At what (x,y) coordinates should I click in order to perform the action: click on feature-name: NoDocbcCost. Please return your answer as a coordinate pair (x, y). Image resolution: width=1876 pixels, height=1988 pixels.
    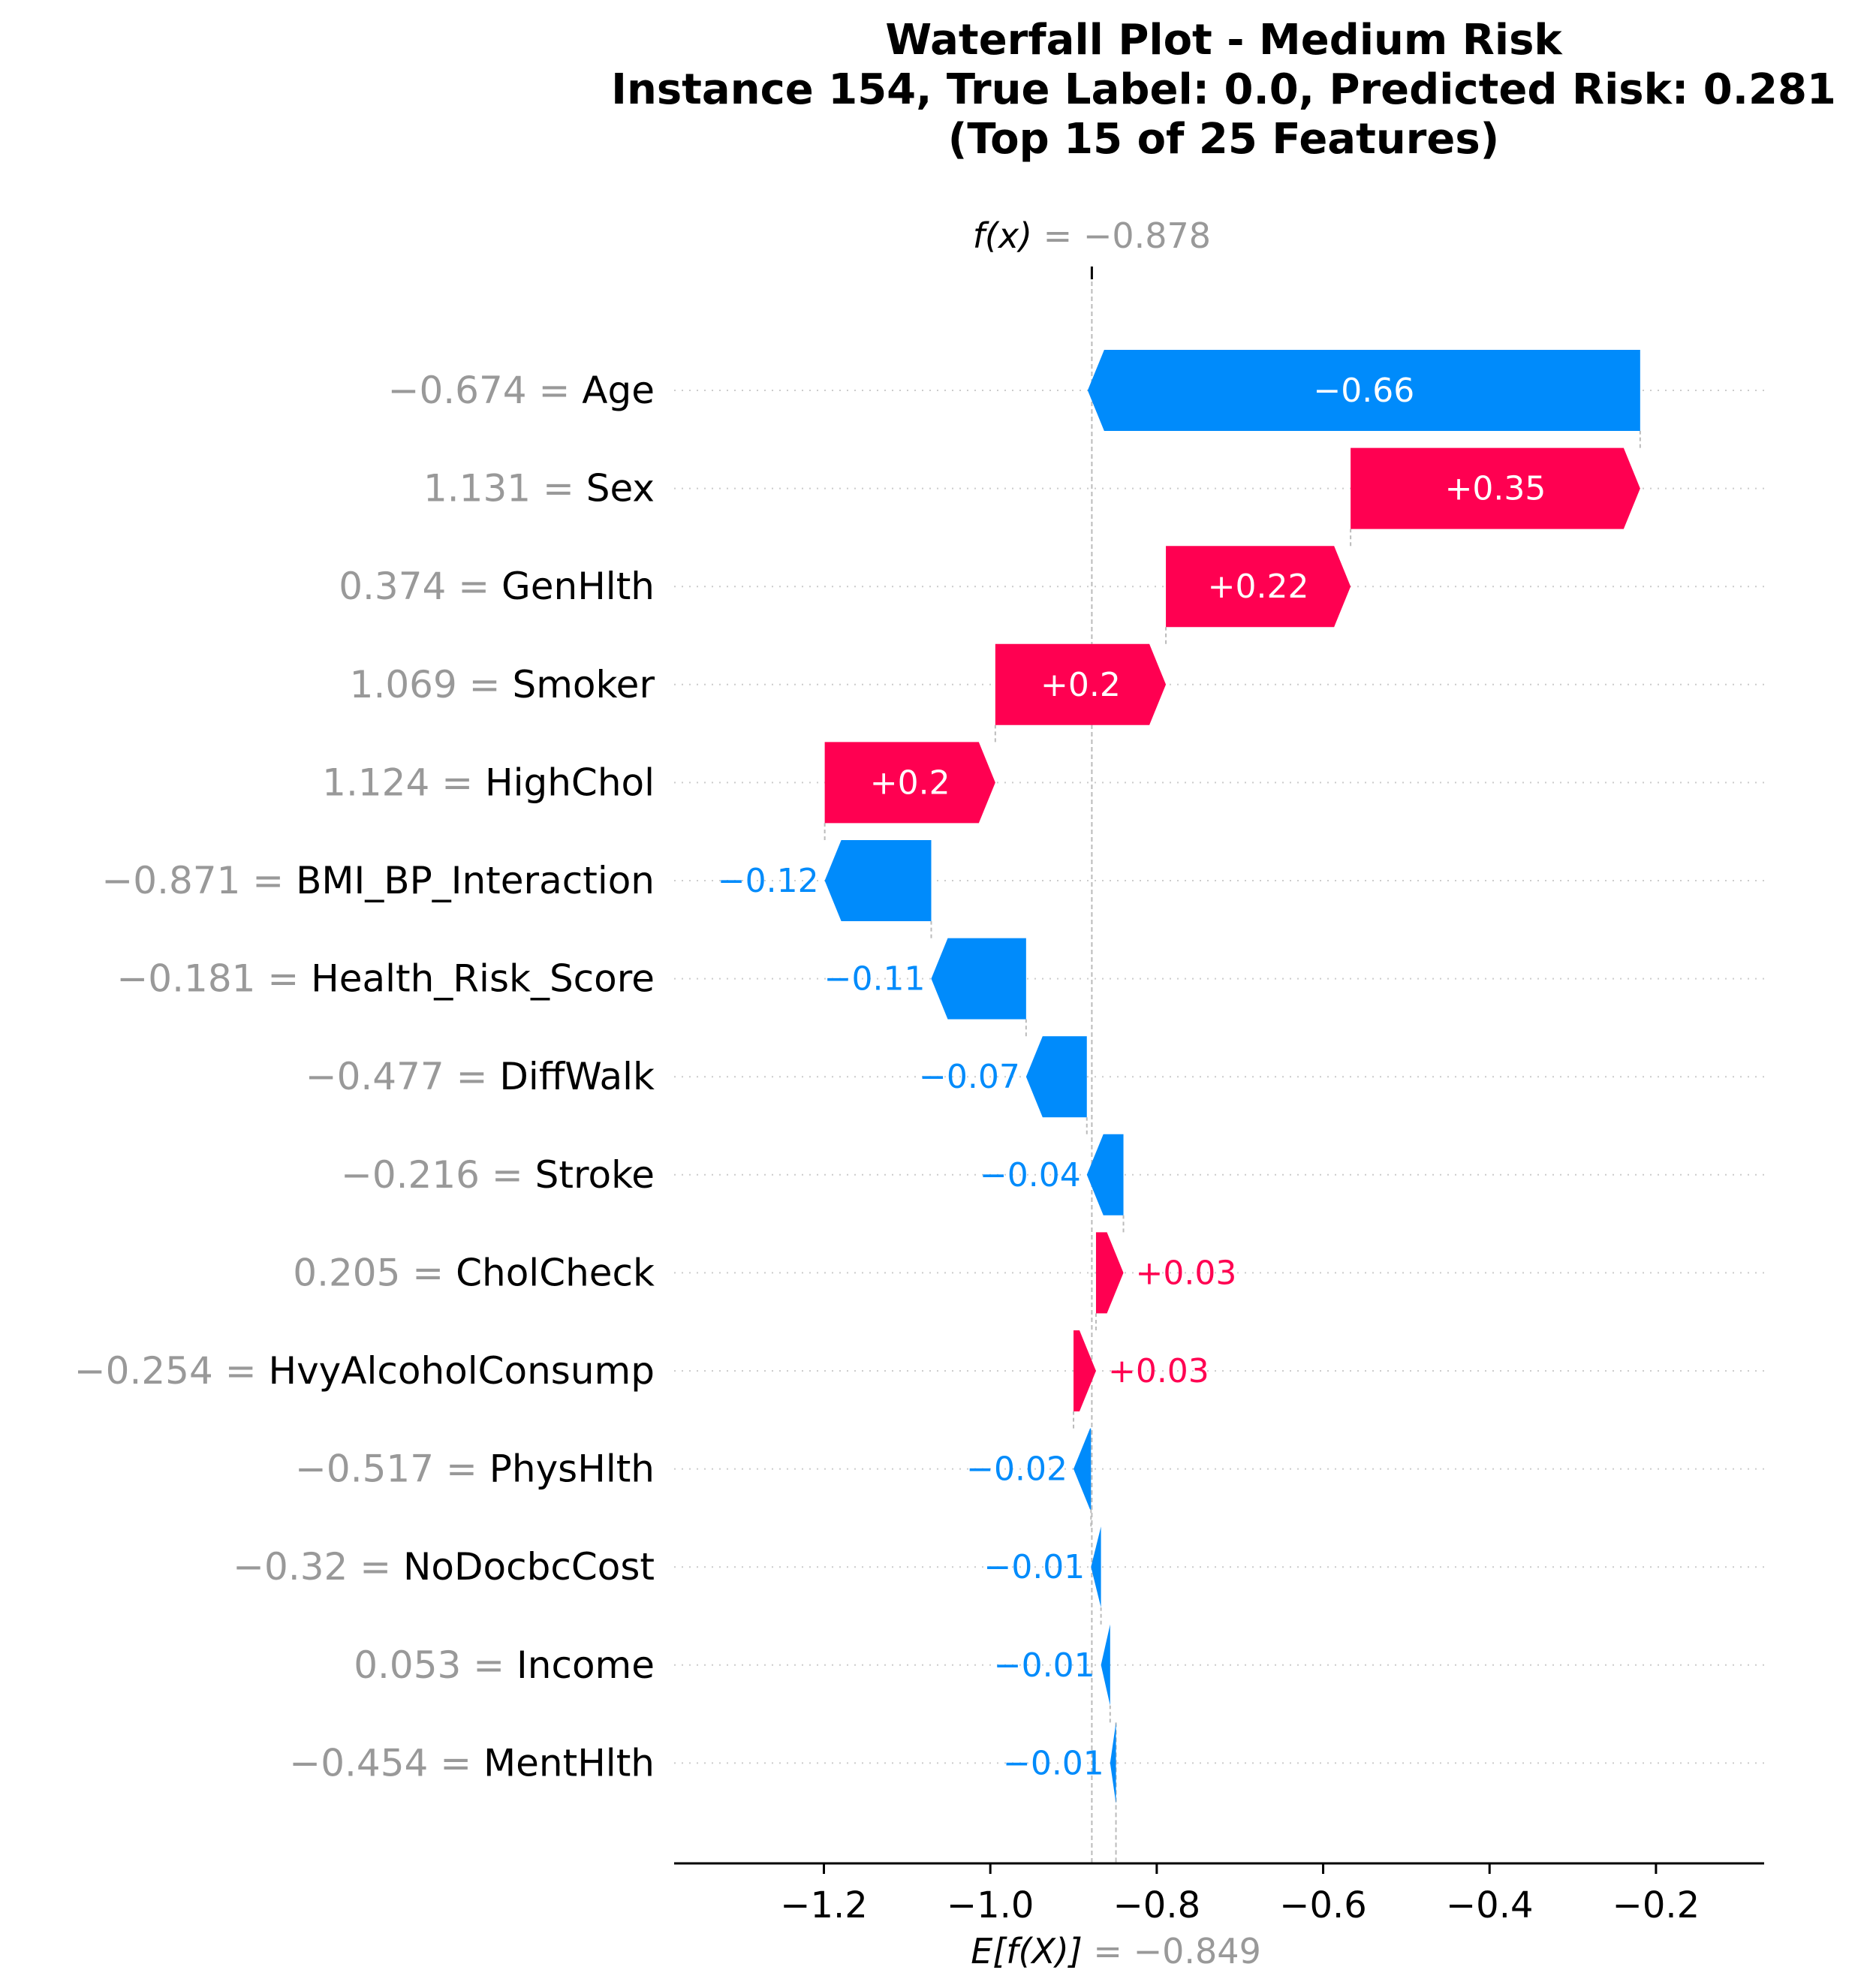
    Looking at the image, I should click on (529, 1567).